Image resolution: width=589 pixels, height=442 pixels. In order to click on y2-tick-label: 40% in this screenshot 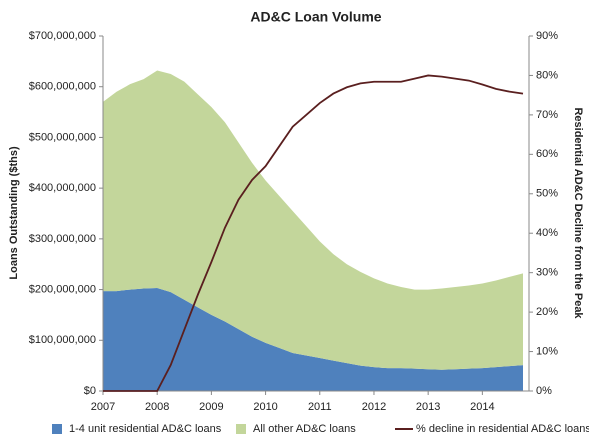, I will do `click(547, 233)`.